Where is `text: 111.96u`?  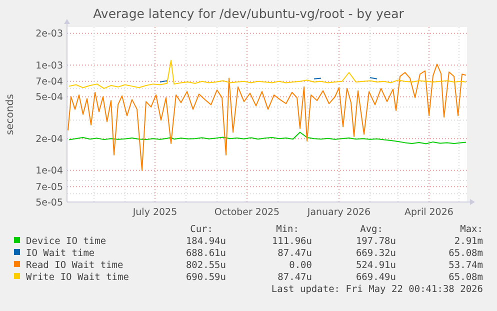
text: 111.96u is located at coordinates (292, 241).